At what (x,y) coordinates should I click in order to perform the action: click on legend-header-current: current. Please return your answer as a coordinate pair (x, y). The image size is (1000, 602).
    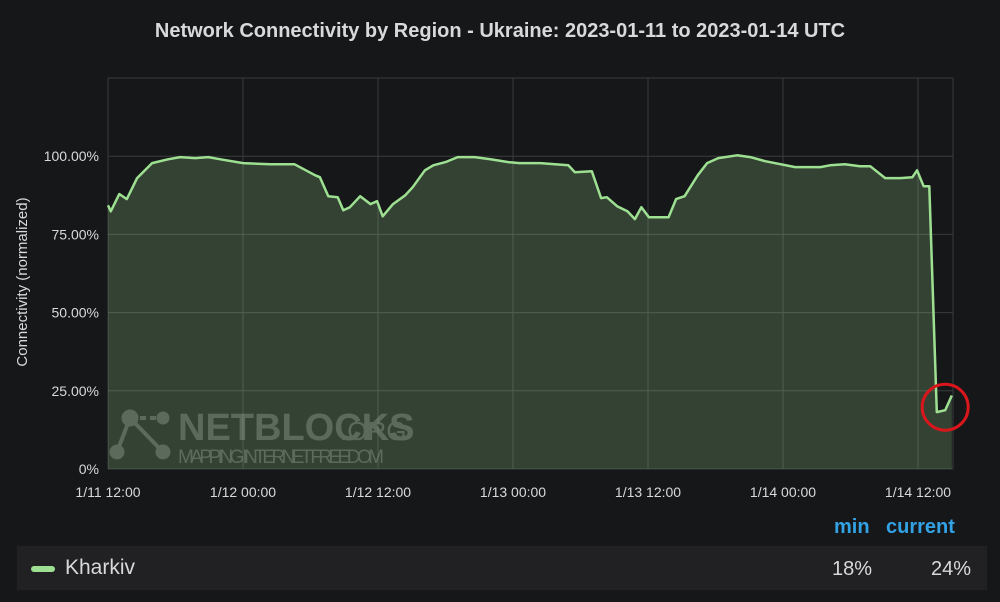
    Looking at the image, I should click on (920, 527).